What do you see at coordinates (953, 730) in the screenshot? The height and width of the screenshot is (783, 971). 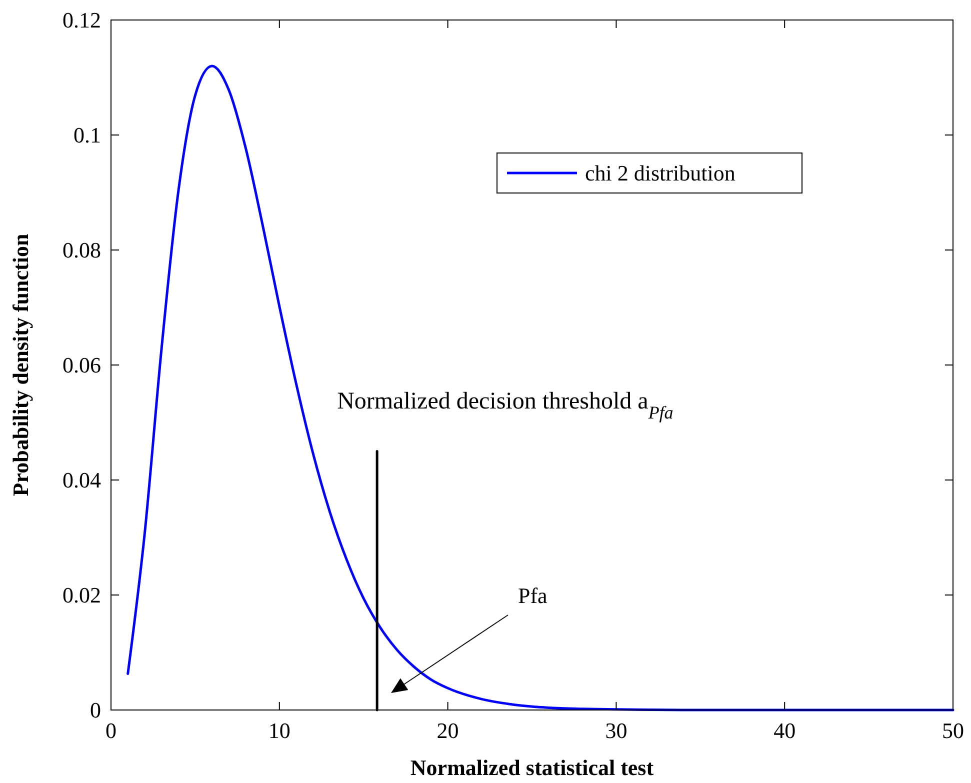 I see `x-tick-label: 50` at bounding box center [953, 730].